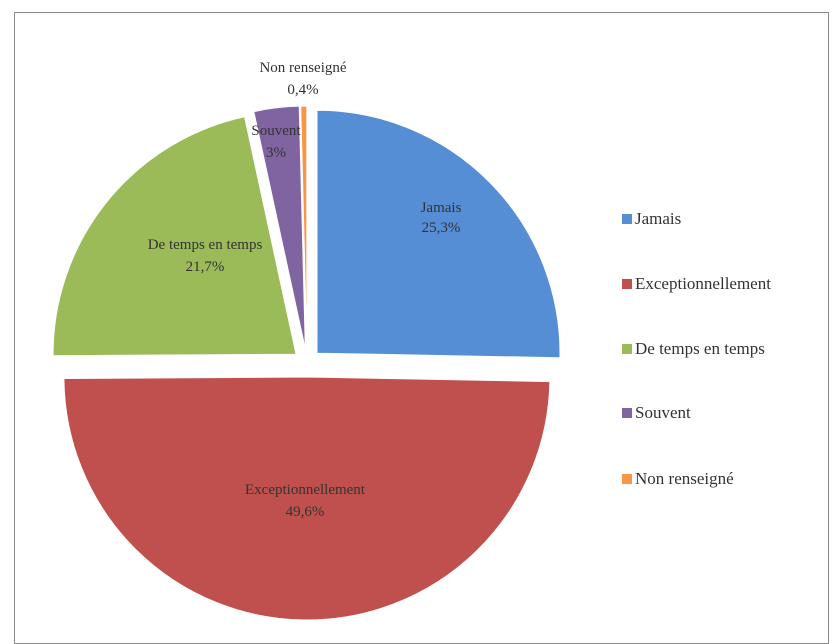  I want to click on slice-label-category: Exceptionnellement, so click(305, 490).